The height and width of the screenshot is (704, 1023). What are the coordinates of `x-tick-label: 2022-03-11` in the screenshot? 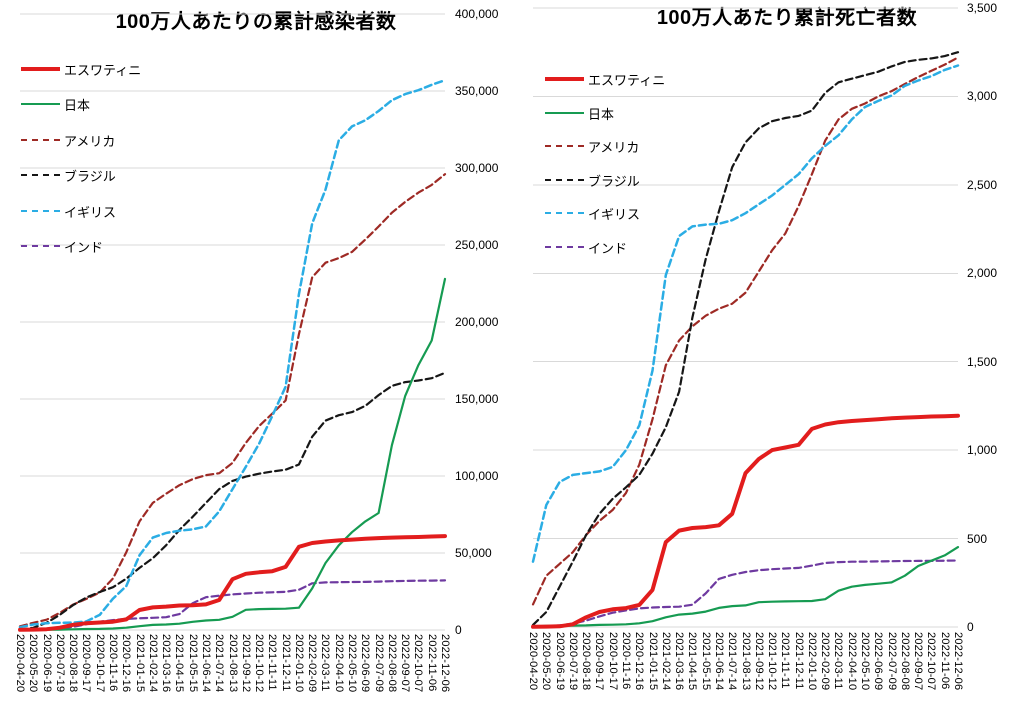 It's located at (838, 661).